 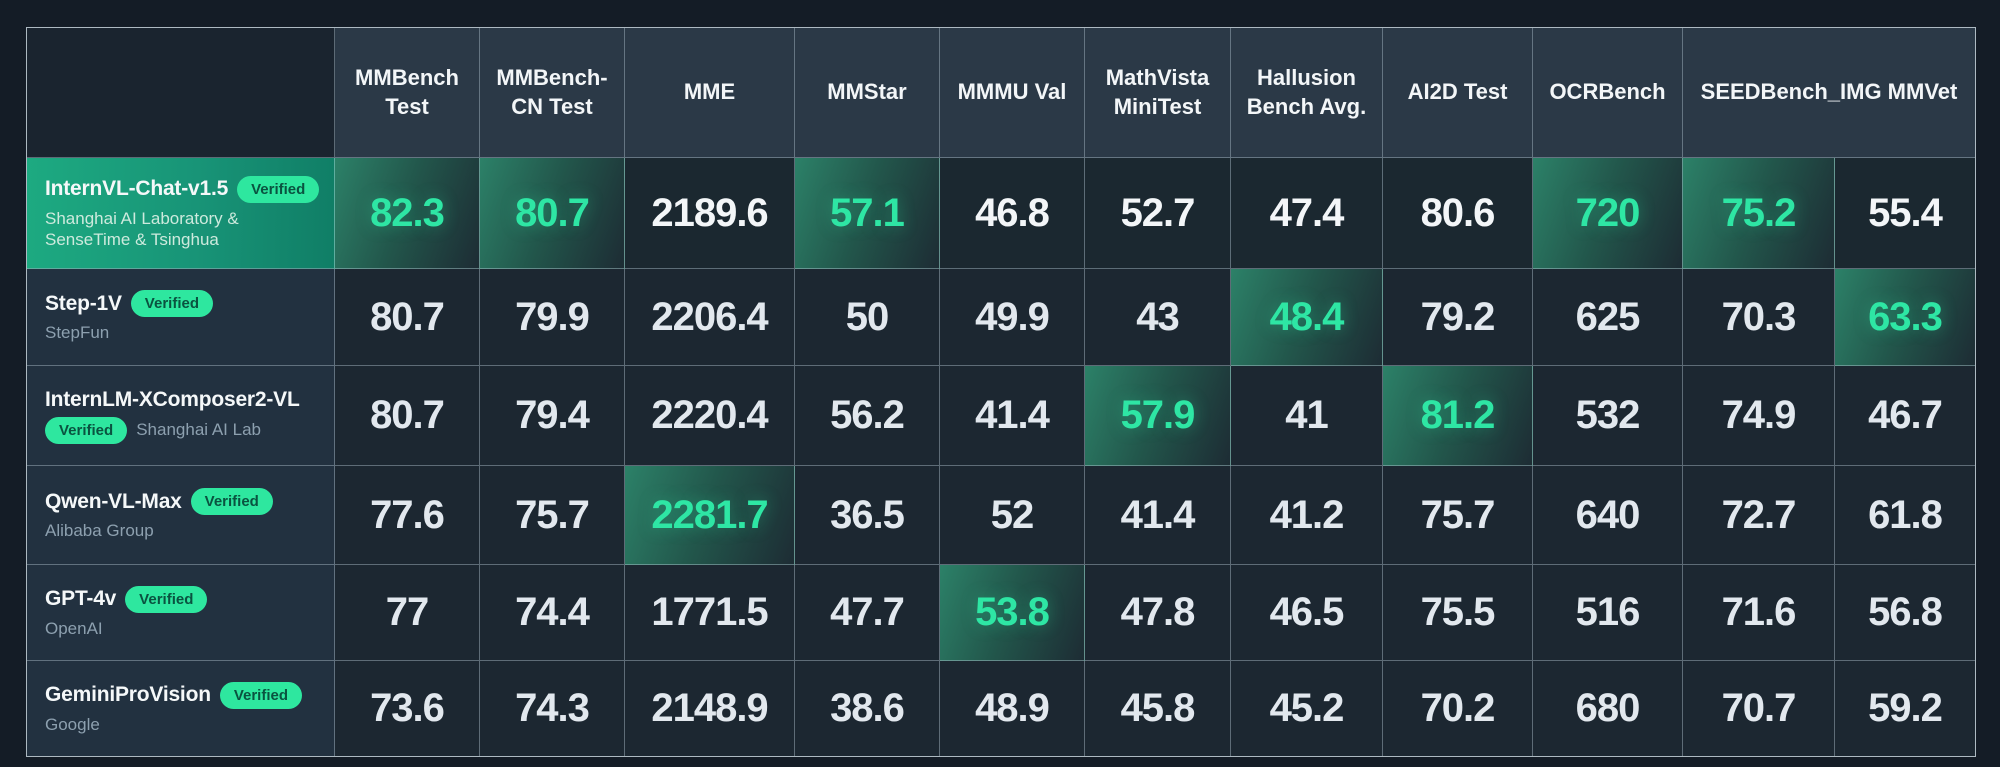 I want to click on model-name-line: InternVL-Chat-v1.5 Verified, so click(x=182, y=189).